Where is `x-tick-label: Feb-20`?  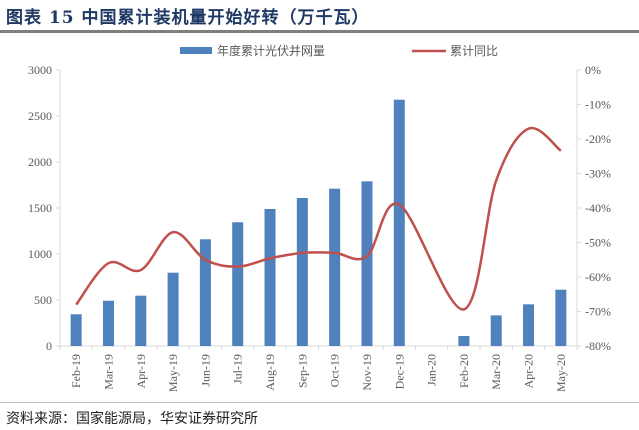
x-tick-label: Feb-20 is located at coordinates (464, 371).